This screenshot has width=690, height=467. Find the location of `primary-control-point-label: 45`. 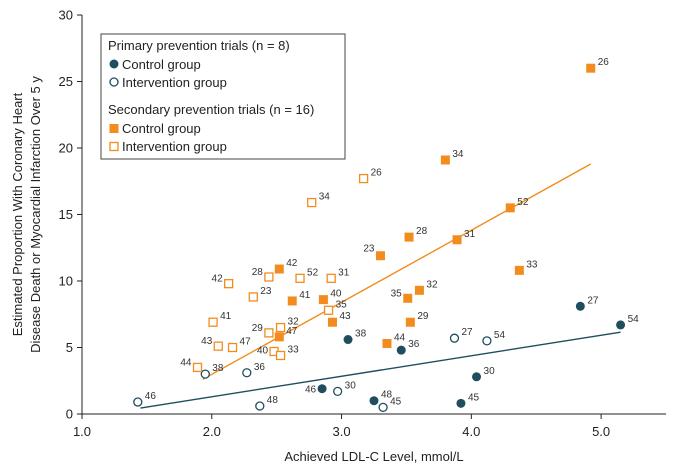

primary-control-point-label: 45 is located at coordinates (474, 397).